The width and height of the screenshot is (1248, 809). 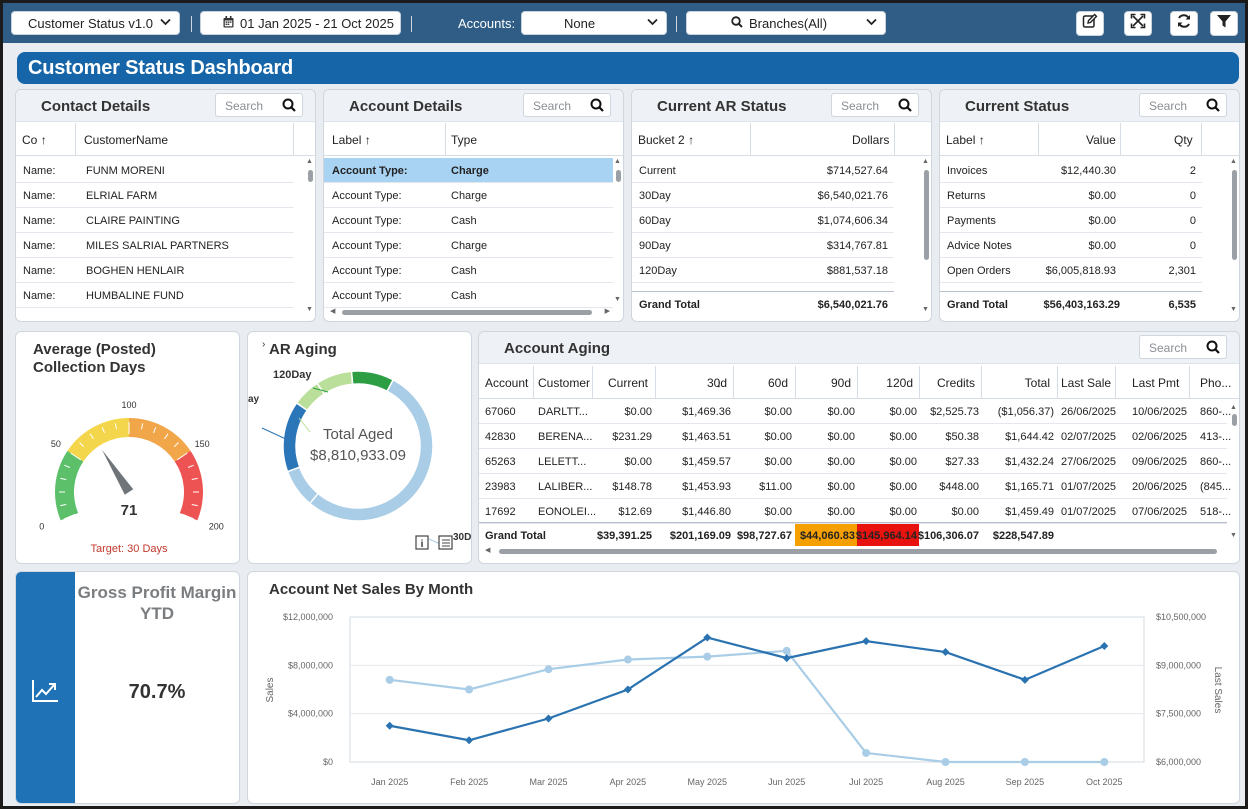 I want to click on table-row: Current $714,527.64, so click(x=763, y=170).